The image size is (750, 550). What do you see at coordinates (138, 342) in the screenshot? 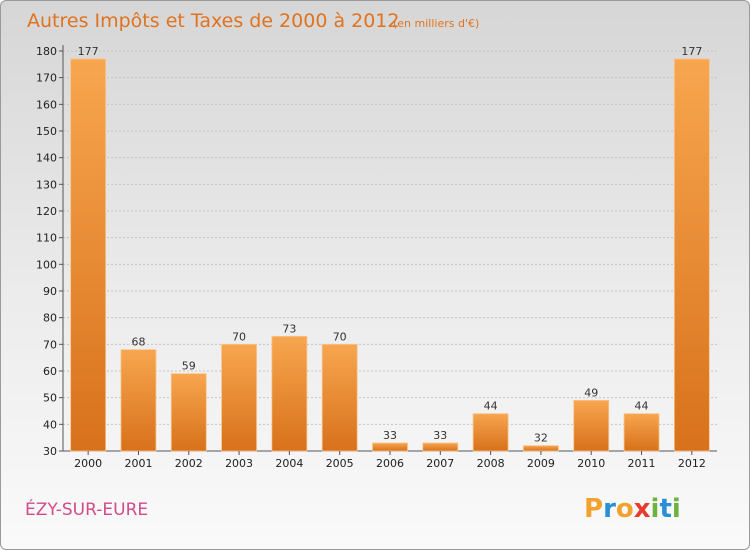
I see `value-label-2001: 68` at bounding box center [138, 342].